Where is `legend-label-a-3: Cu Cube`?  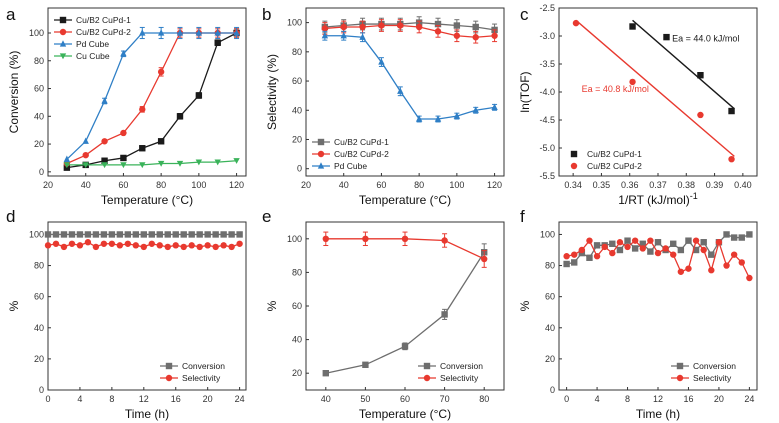 legend-label-a-3: Cu Cube is located at coordinates (93, 56).